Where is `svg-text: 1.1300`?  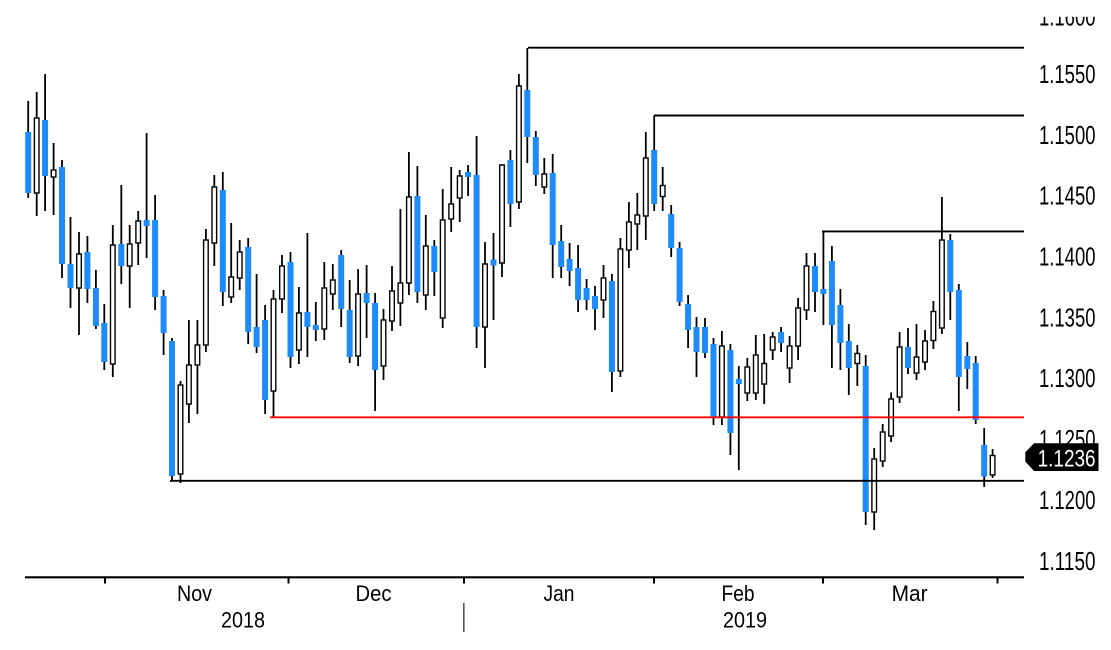
svg-text: 1.1300 is located at coordinates (1067, 379).